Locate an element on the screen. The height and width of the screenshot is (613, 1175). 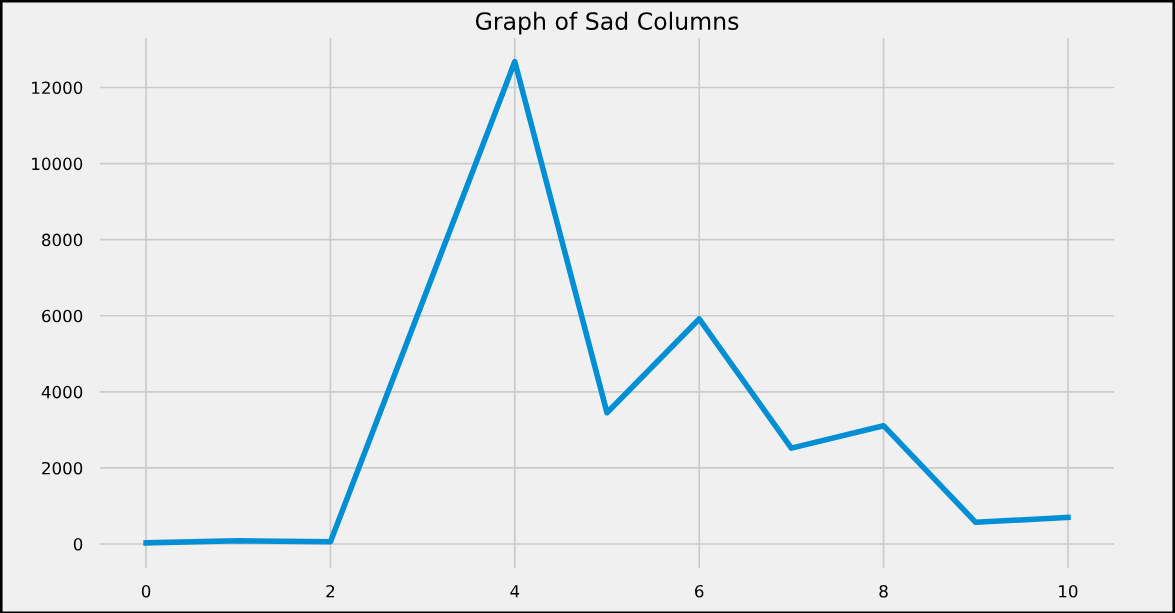
x-tick-label: 6 is located at coordinates (699, 591).